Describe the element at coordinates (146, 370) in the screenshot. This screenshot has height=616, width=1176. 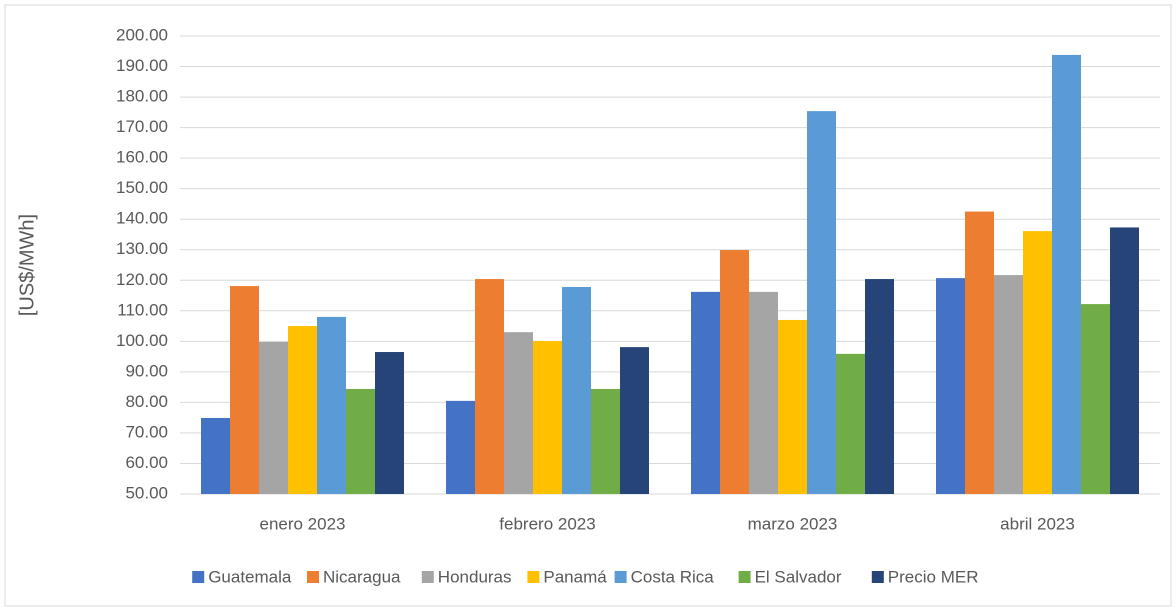
I see `y-tick-label: 90.00` at that location.